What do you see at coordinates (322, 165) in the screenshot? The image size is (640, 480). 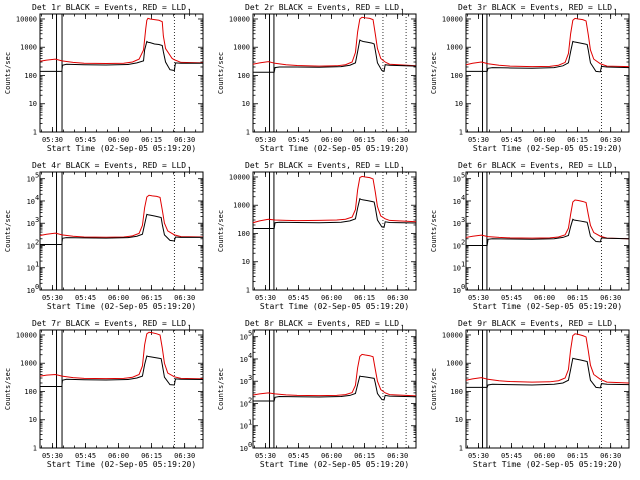 I see `chart-title: Det 5r BLACK = Events, RED = LLD` at bounding box center [322, 165].